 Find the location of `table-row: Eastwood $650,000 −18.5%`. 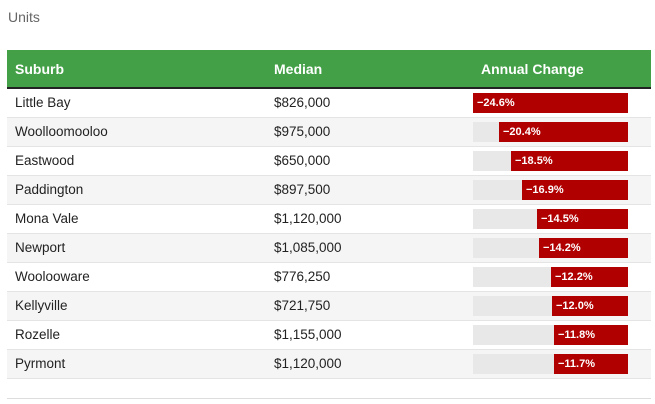

table-row: Eastwood $650,000 −18.5% is located at coordinates (329, 160).